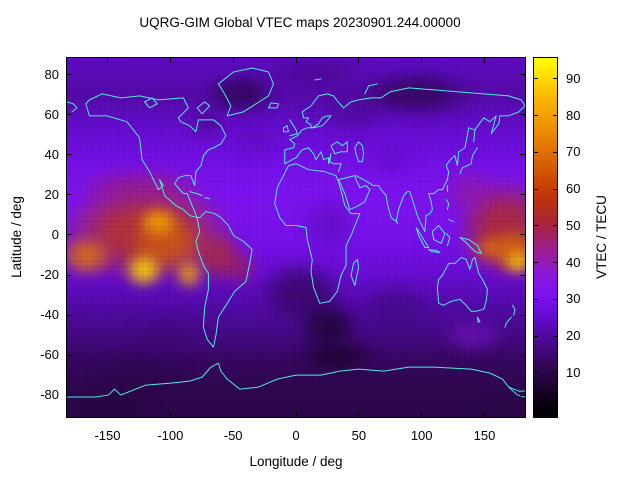 Image resolution: width=640 pixels, height=480 pixels. Describe the element at coordinates (448, 240) in the screenshot. I see `coastline-sulawesi` at that location.